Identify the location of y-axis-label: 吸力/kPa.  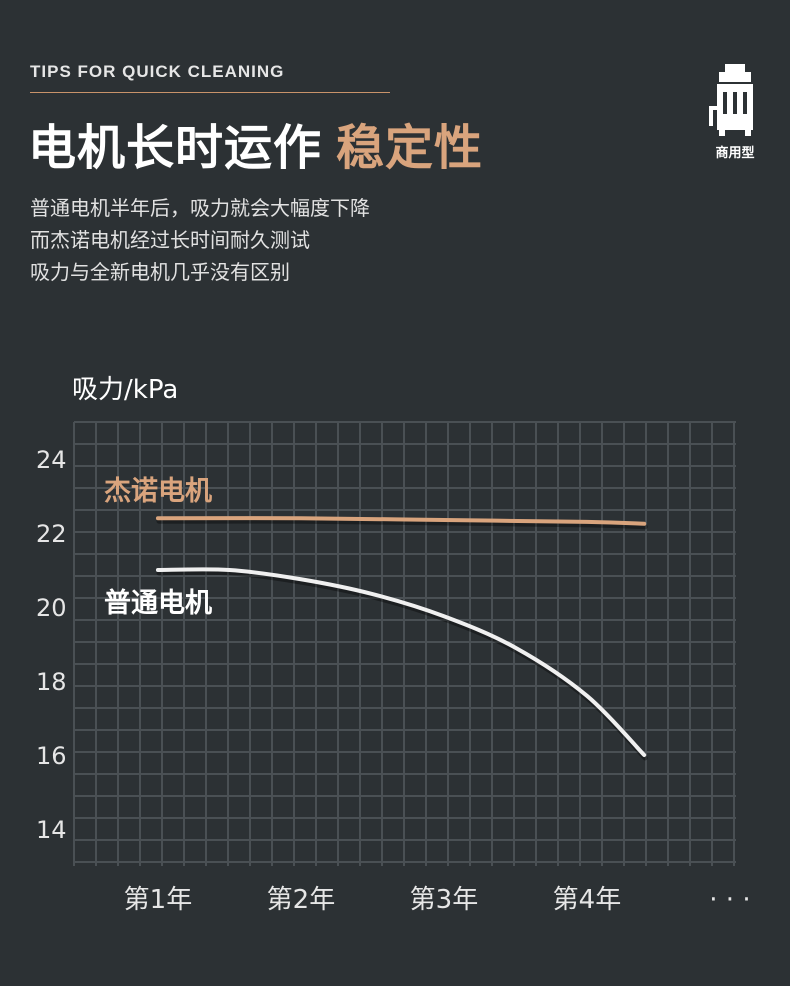
(125, 390).